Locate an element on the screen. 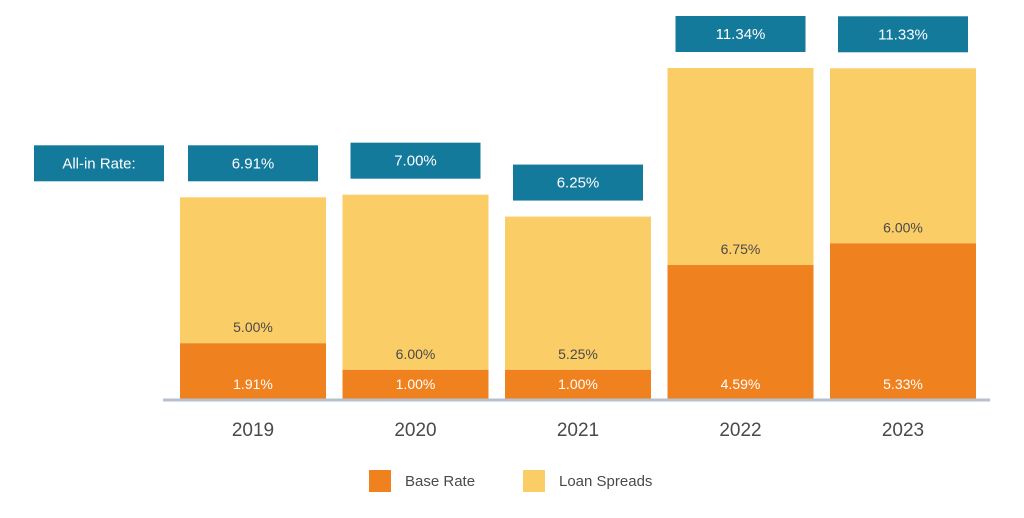  data-label-loan-spreads-2020: 6.00% is located at coordinates (416, 354).